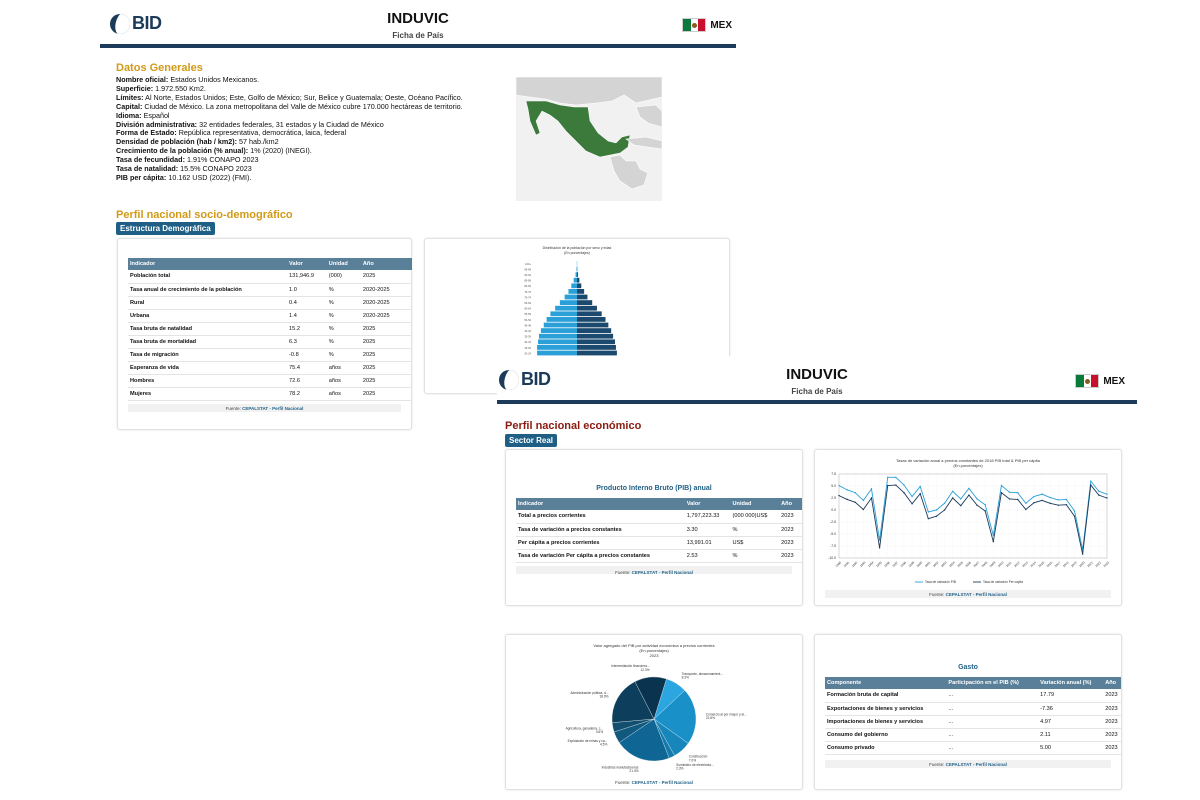 The height and width of the screenshot is (800, 1200). Describe the element at coordinates (270, 342) in the screenshot. I see `table-row: Tasa bruta de mortalidad 6.3% 2025` at that location.